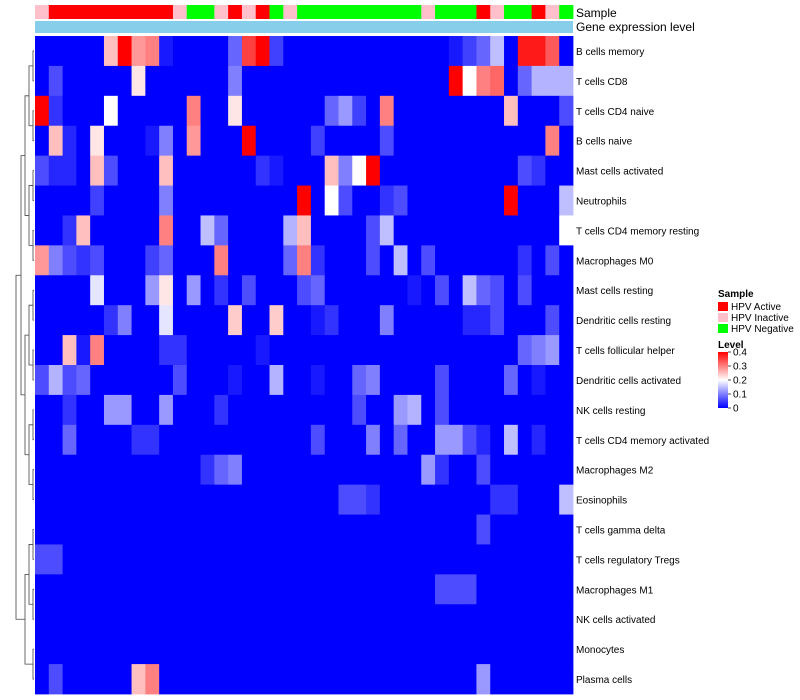  What do you see at coordinates (600, 650) in the screenshot?
I see `row-label: Monocytes` at bounding box center [600, 650].